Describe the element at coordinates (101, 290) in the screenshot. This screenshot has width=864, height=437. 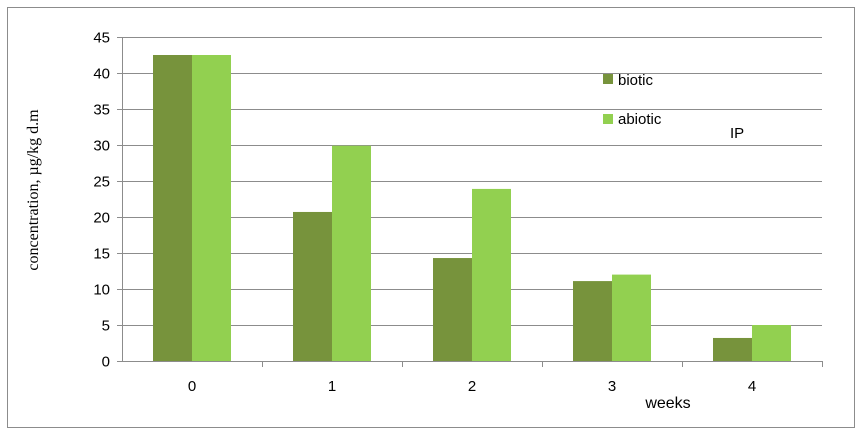
I see `y-tick-label: 10` at that location.